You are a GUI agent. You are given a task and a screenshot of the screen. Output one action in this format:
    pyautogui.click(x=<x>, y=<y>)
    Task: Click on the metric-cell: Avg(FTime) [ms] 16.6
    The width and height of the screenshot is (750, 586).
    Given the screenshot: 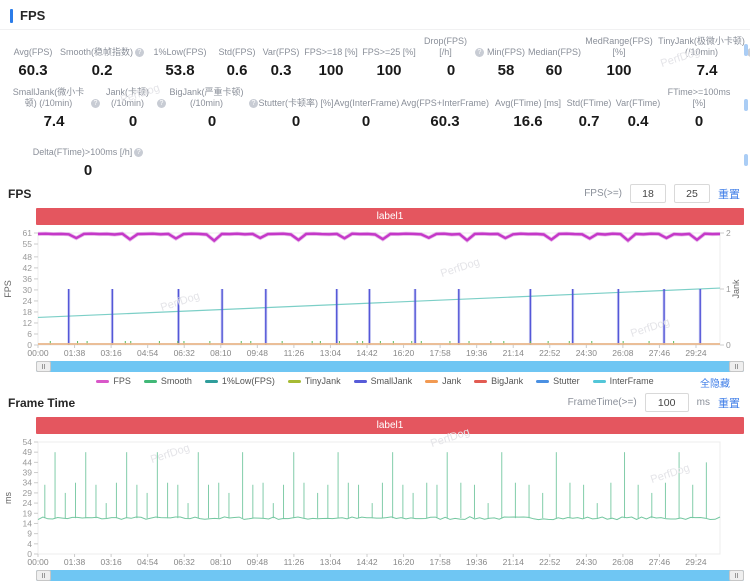 What is the action you would take?
    pyautogui.click(x=528, y=108)
    